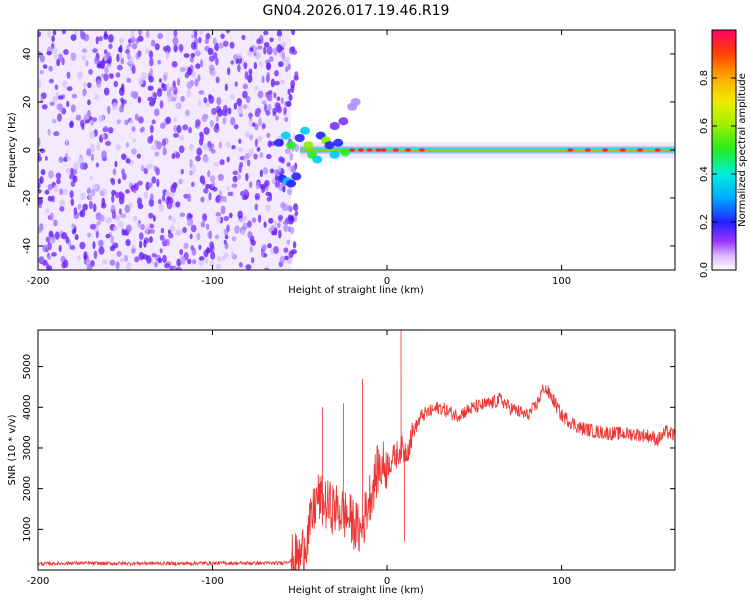 This screenshot has width=750, height=600. Describe the element at coordinates (704, 78) in the screenshot. I see `colorbar-tick-label: 0.8` at that location.